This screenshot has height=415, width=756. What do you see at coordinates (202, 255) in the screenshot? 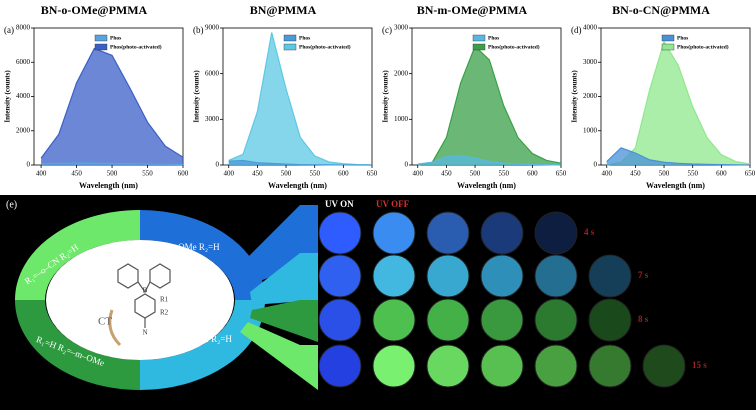
I see `ring-blue` at bounding box center [202, 255].